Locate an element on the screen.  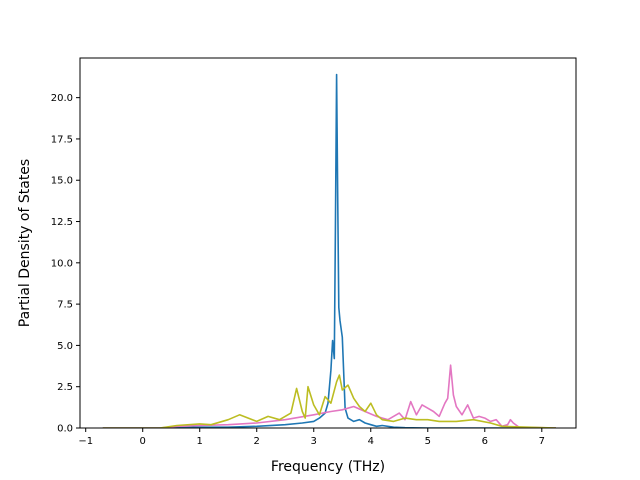
x-axis-label: Frequency (THz) is located at coordinates (328, 467).